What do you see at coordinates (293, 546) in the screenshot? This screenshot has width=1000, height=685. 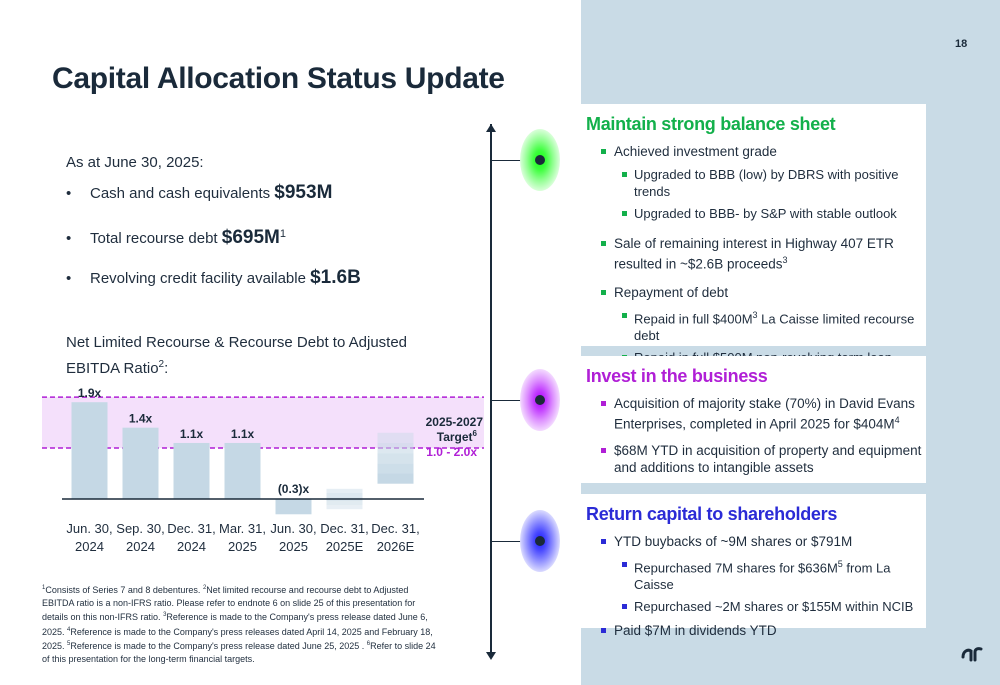 I see `tick-label-4-1: 2025` at bounding box center [293, 546].